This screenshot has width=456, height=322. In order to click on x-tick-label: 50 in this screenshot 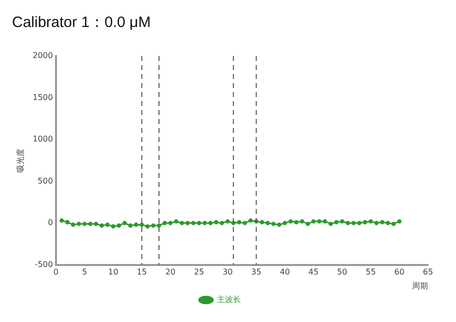, I will do `click(342, 272)`.